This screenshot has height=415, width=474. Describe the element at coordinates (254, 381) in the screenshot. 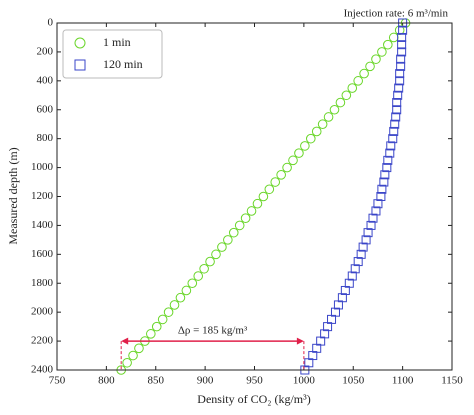

I see `x-tick-label: 950` at that location.